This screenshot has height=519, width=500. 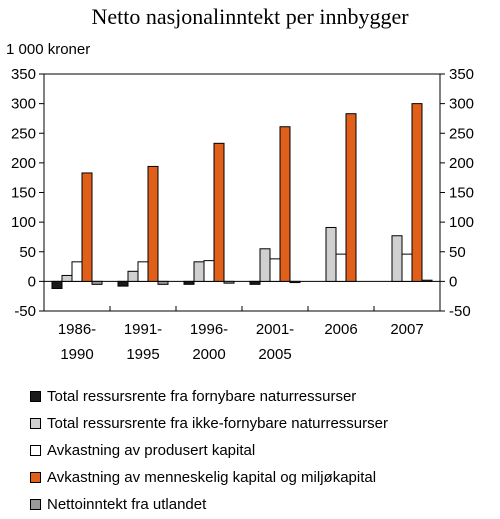 I want to click on y-tick-label-right: 200, so click(x=461, y=163).